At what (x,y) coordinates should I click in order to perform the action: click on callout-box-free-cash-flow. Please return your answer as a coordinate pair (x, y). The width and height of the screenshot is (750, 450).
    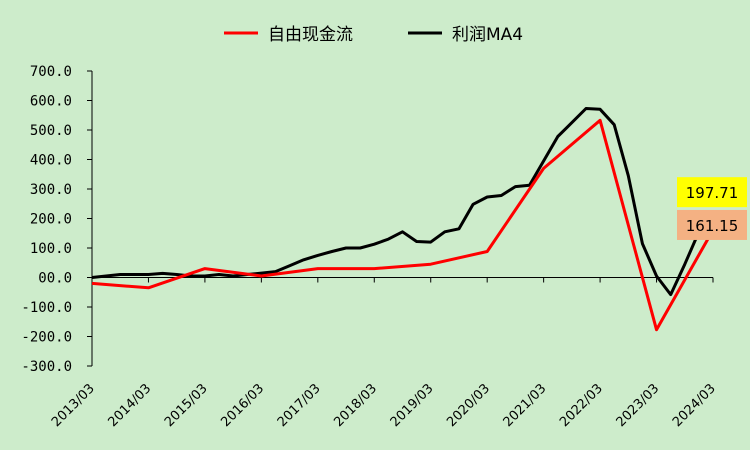
    Looking at the image, I should click on (712, 224).